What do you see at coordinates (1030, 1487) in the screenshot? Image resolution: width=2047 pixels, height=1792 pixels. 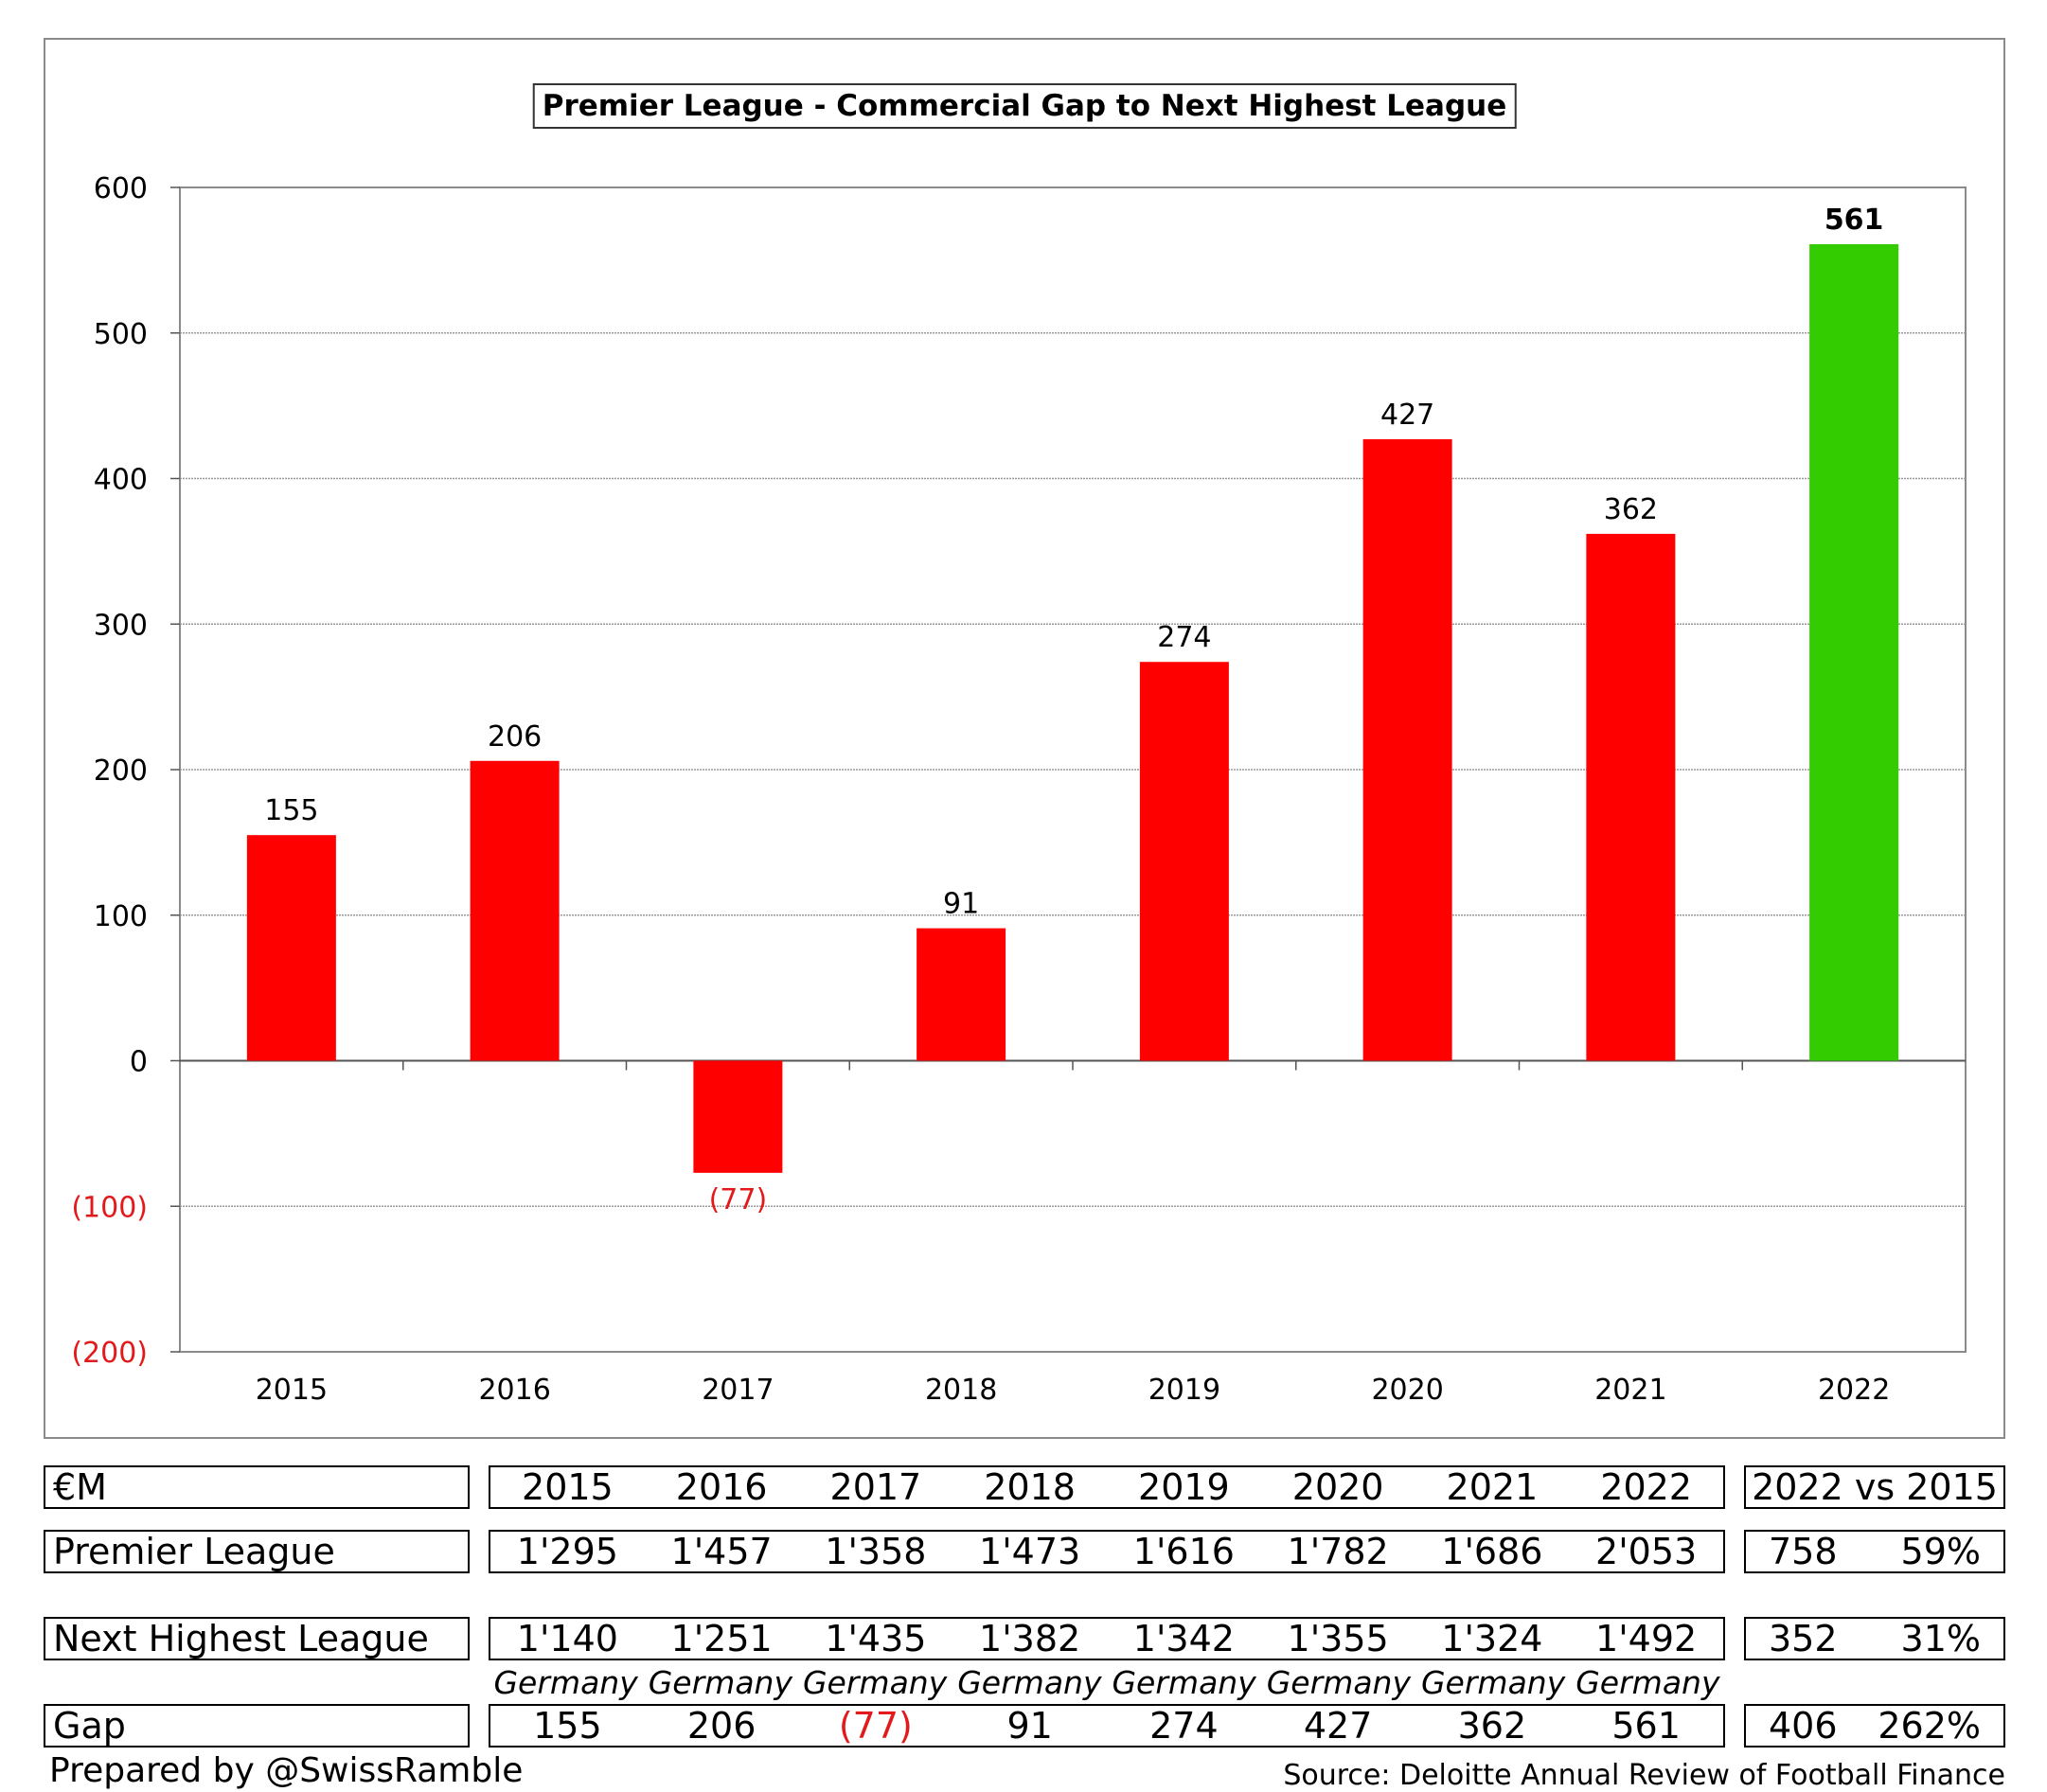 I see `year-header: 2018` at bounding box center [1030, 1487].